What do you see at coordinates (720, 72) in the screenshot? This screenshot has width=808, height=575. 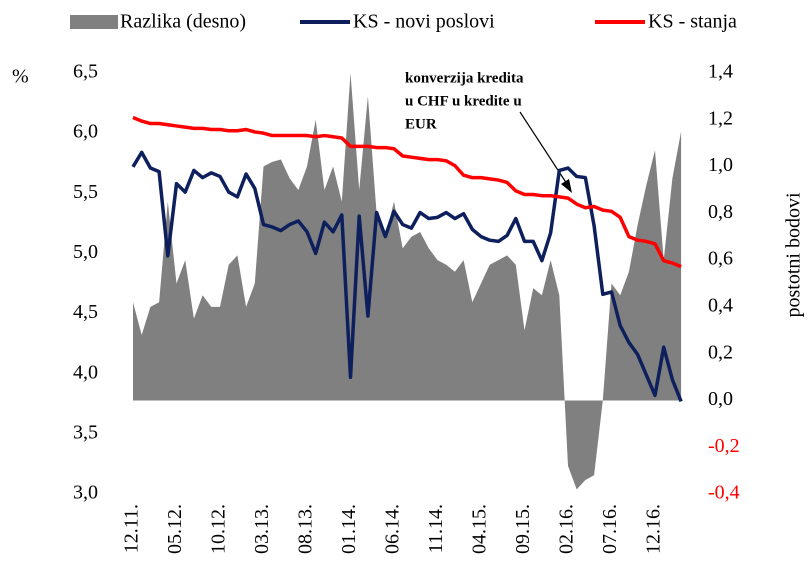 I see `y2-tick-label: 1,4` at bounding box center [720, 72].